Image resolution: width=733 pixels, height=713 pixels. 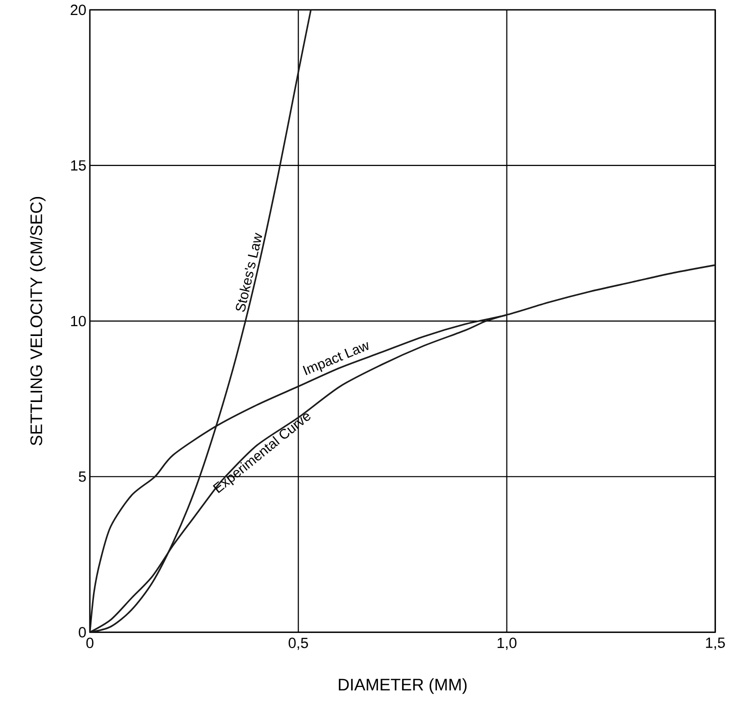 What do you see at coordinates (402, 686) in the screenshot?
I see `x-axis-title: DIAMETER (MM)` at bounding box center [402, 686].